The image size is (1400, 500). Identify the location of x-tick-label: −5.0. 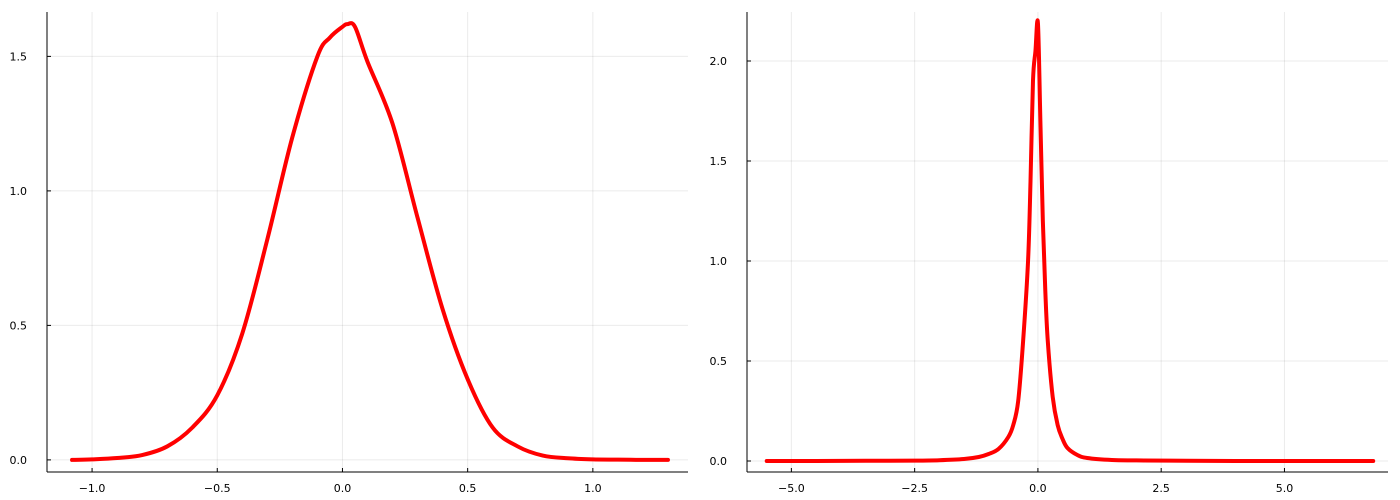
(791, 488).